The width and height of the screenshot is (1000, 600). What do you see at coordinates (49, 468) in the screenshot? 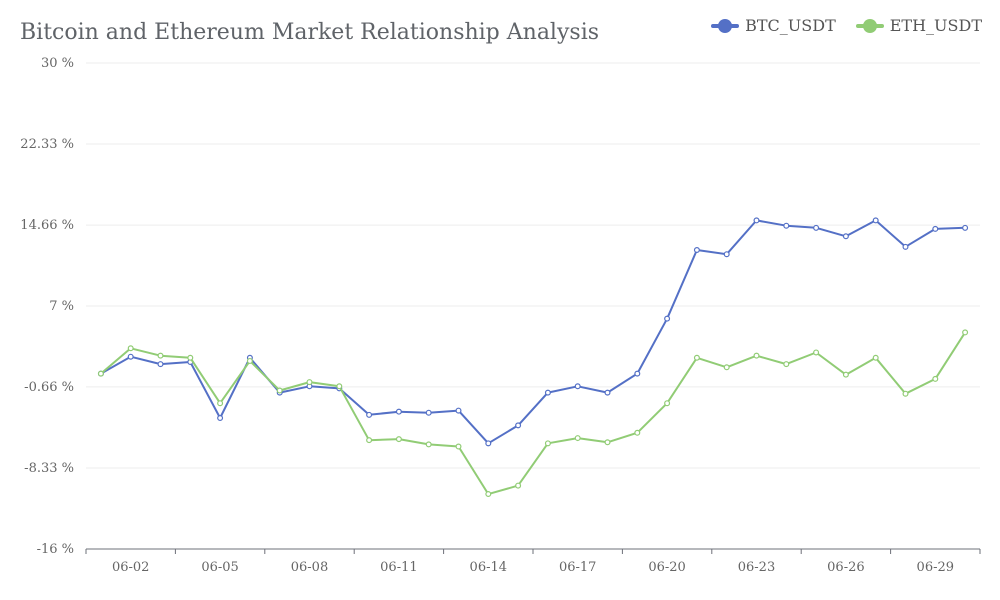
I see `y-tick-label: -8.33 %` at bounding box center [49, 468].